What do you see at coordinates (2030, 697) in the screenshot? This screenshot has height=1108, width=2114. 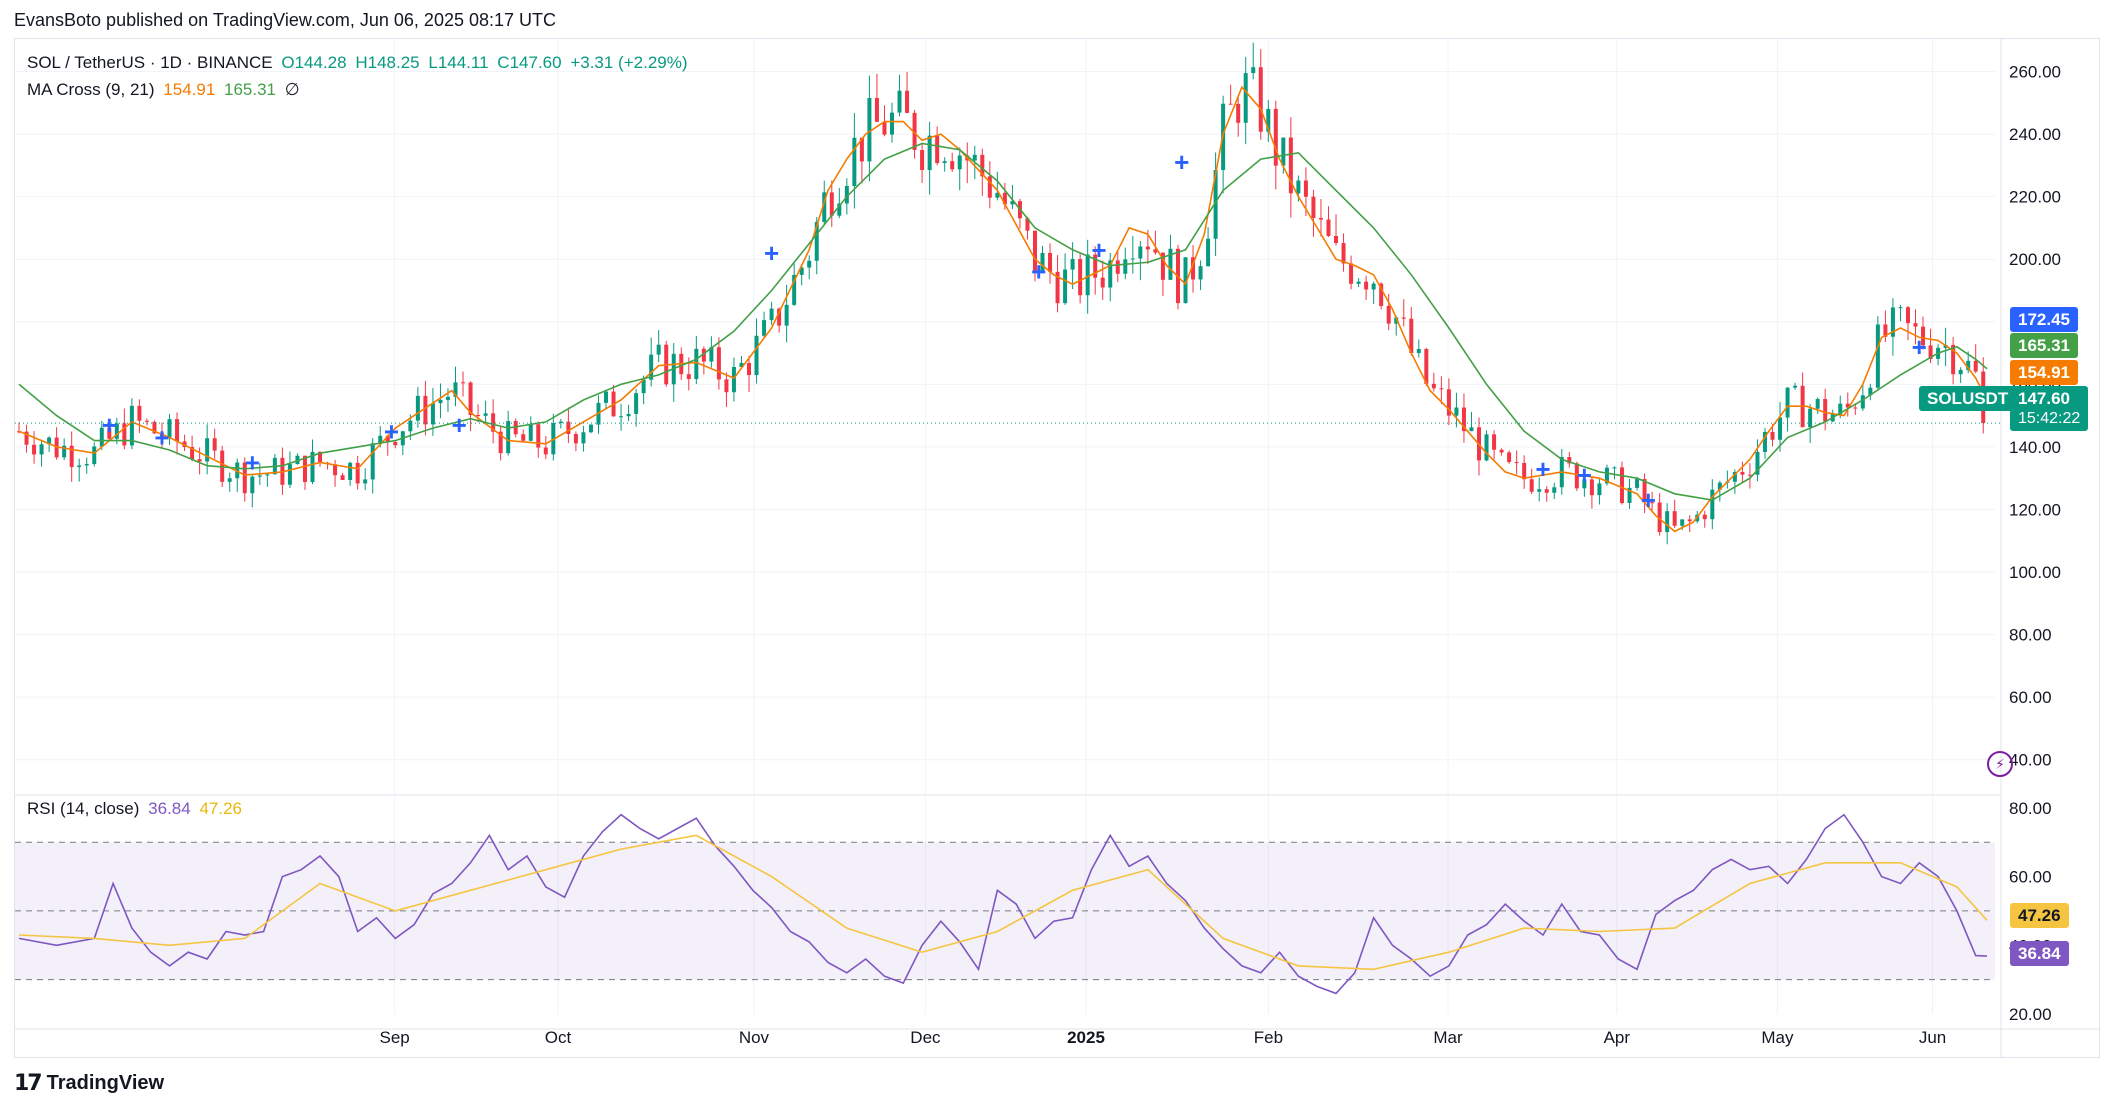 I see `price-tick-label: 60.00` at bounding box center [2030, 697].